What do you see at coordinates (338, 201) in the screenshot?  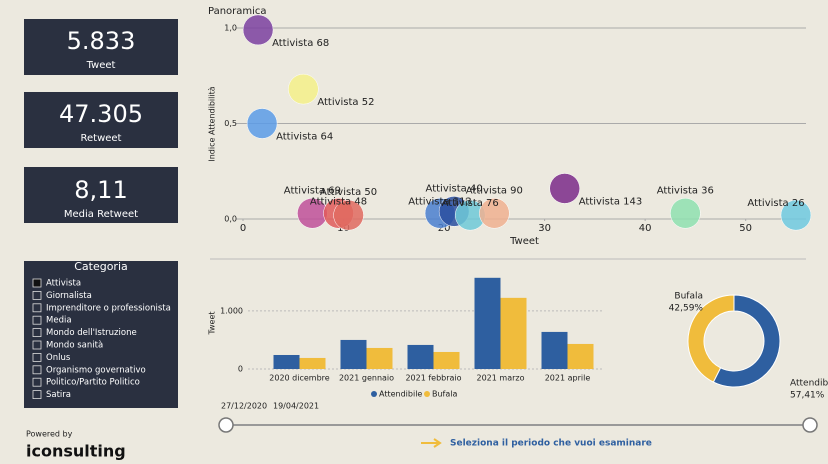 I see `bubble-label: Attivista 48` at bounding box center [338, 201].